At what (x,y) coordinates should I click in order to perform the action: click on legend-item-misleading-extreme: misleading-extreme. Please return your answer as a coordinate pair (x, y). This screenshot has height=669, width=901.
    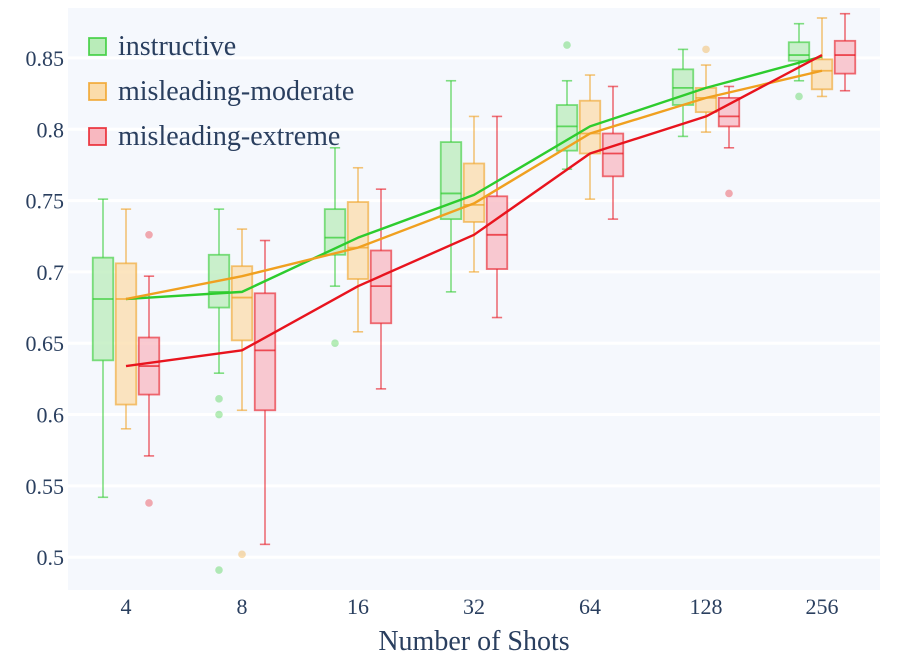
    Looking at the image, I should click on (214, 136).